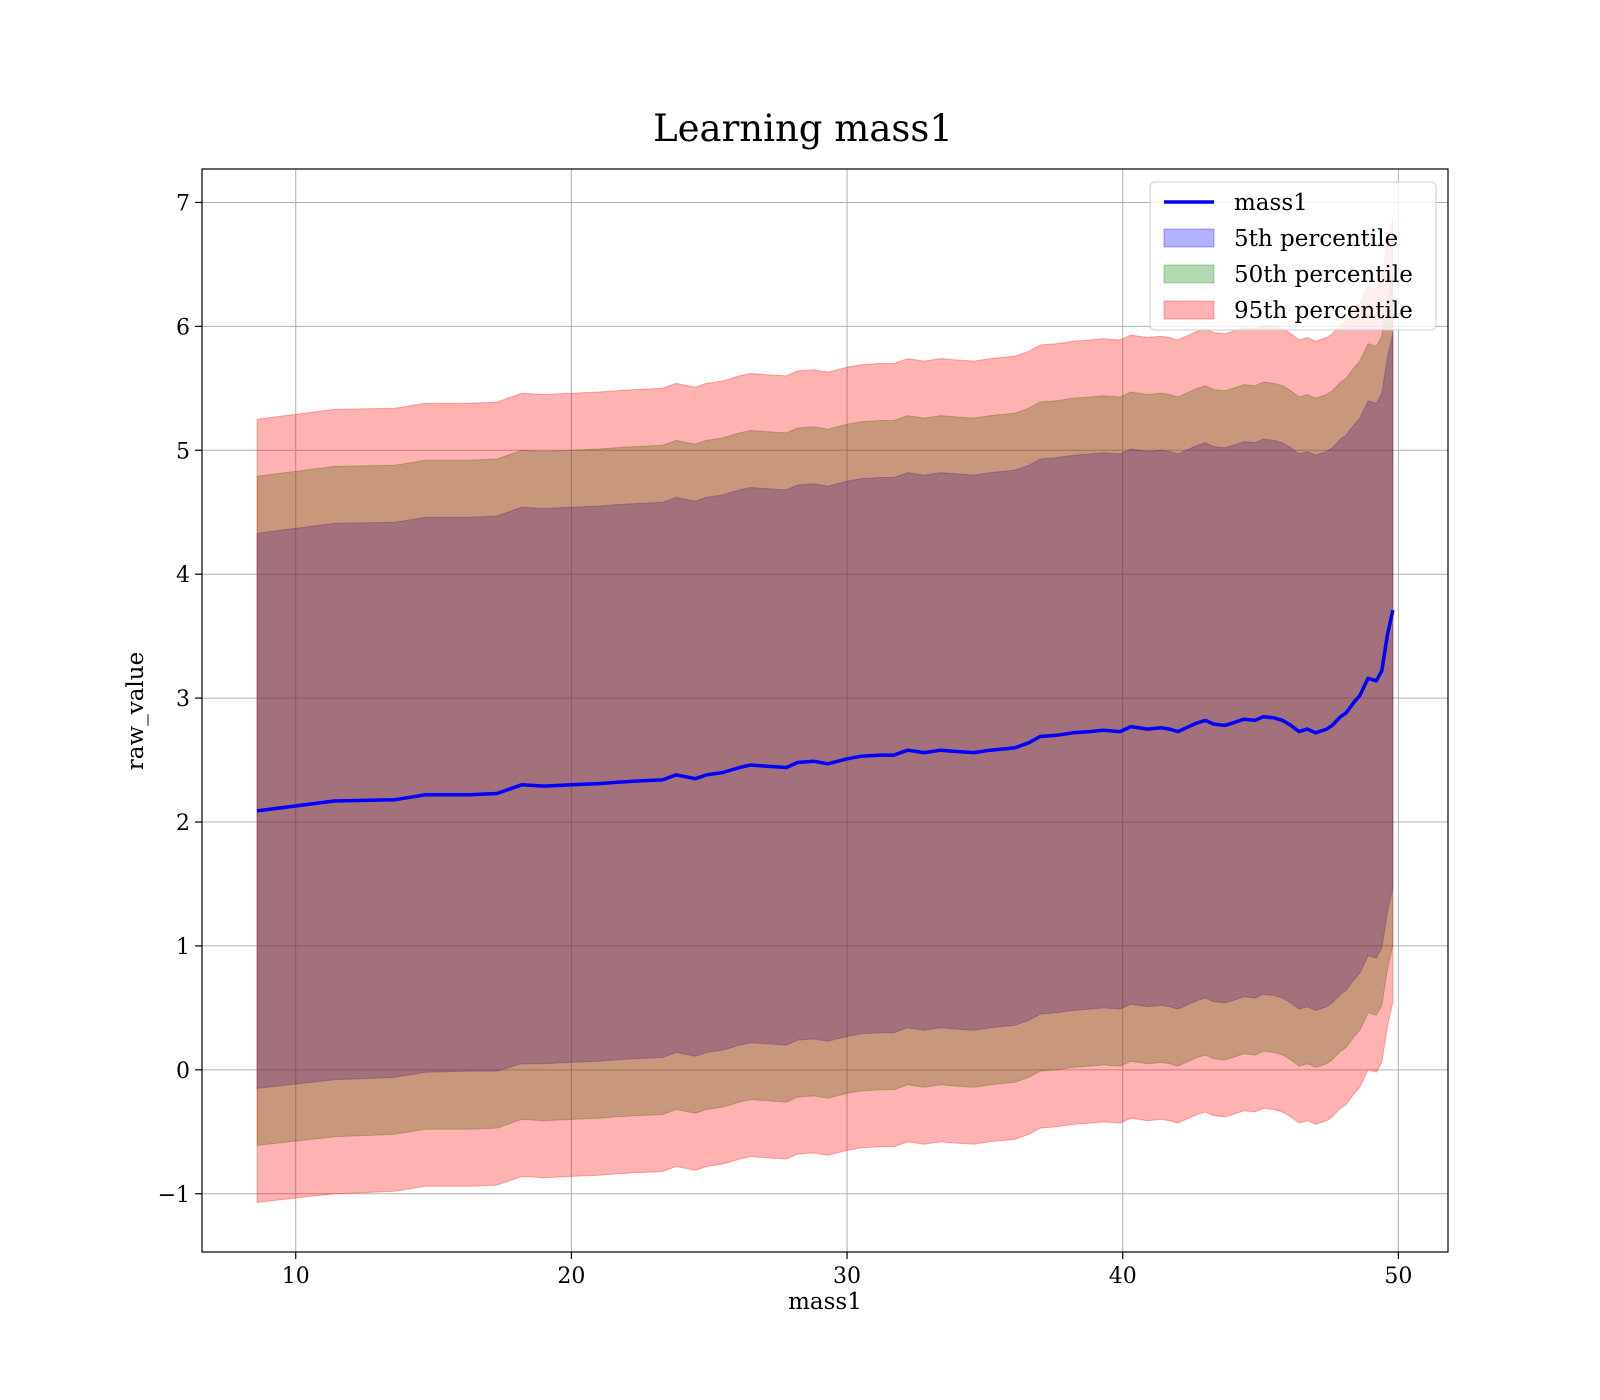 Image resolution: width=1600 pixels, height=1400 pixels. What do you see at coordinates (296, 1276) in the screenshot?
I see `x-tick-label: 10` at bounding box center [296, 1276].